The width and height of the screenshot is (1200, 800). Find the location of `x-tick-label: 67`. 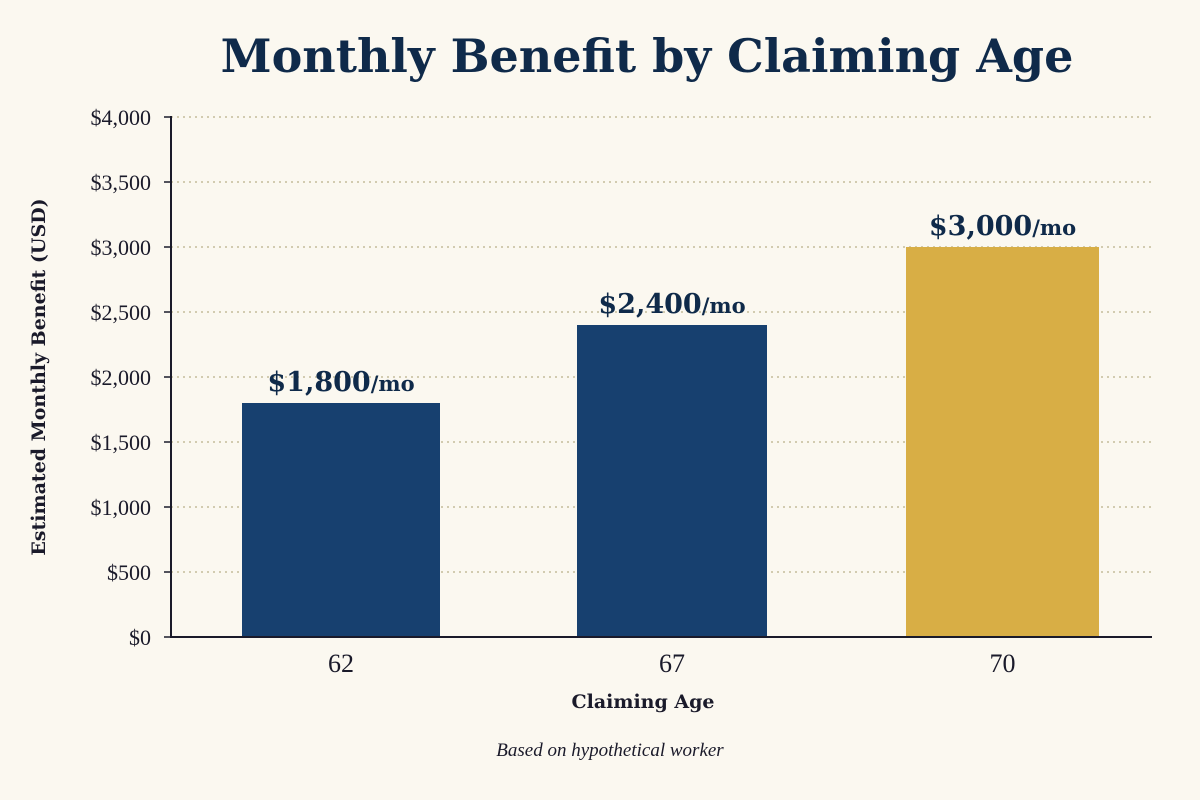

x-tick-label: 67 is located at coordinates (672, 663).